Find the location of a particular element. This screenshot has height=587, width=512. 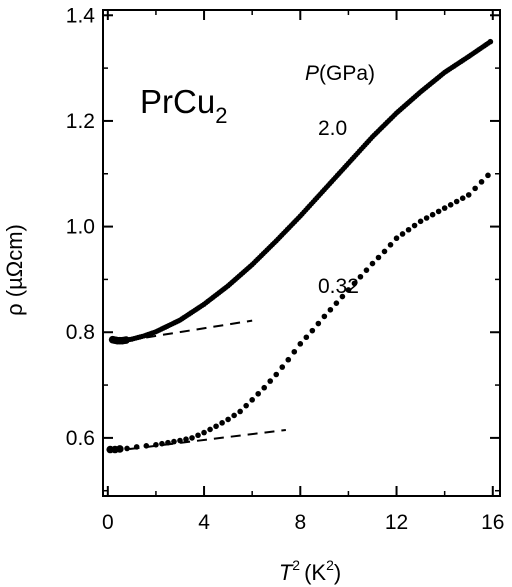

x-axis-symbol: T is located at coordinates (286, 572).